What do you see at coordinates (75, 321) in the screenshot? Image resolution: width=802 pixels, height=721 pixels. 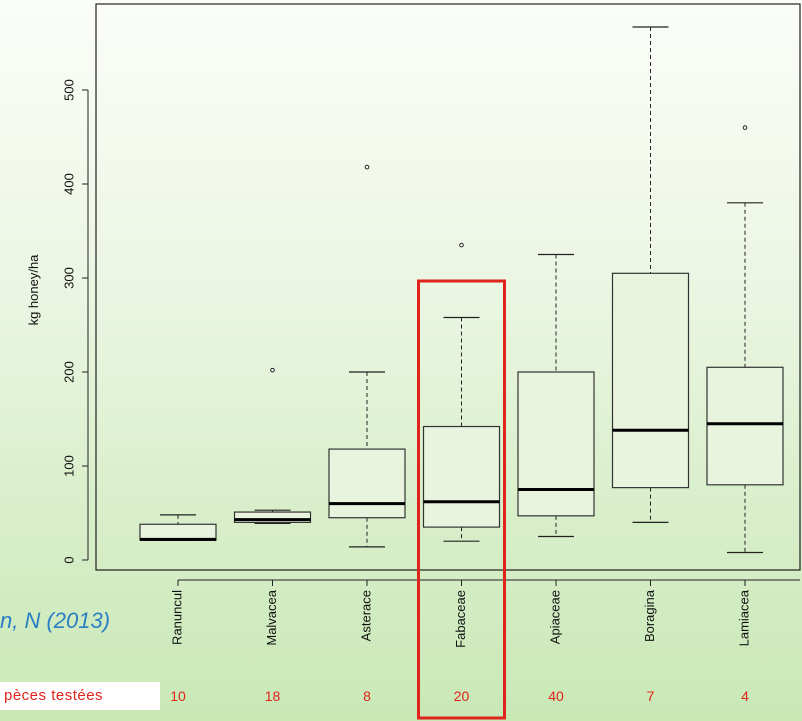 I see `y-axis: 0 100 200 300 400 500` at bounding box center [75, 321].